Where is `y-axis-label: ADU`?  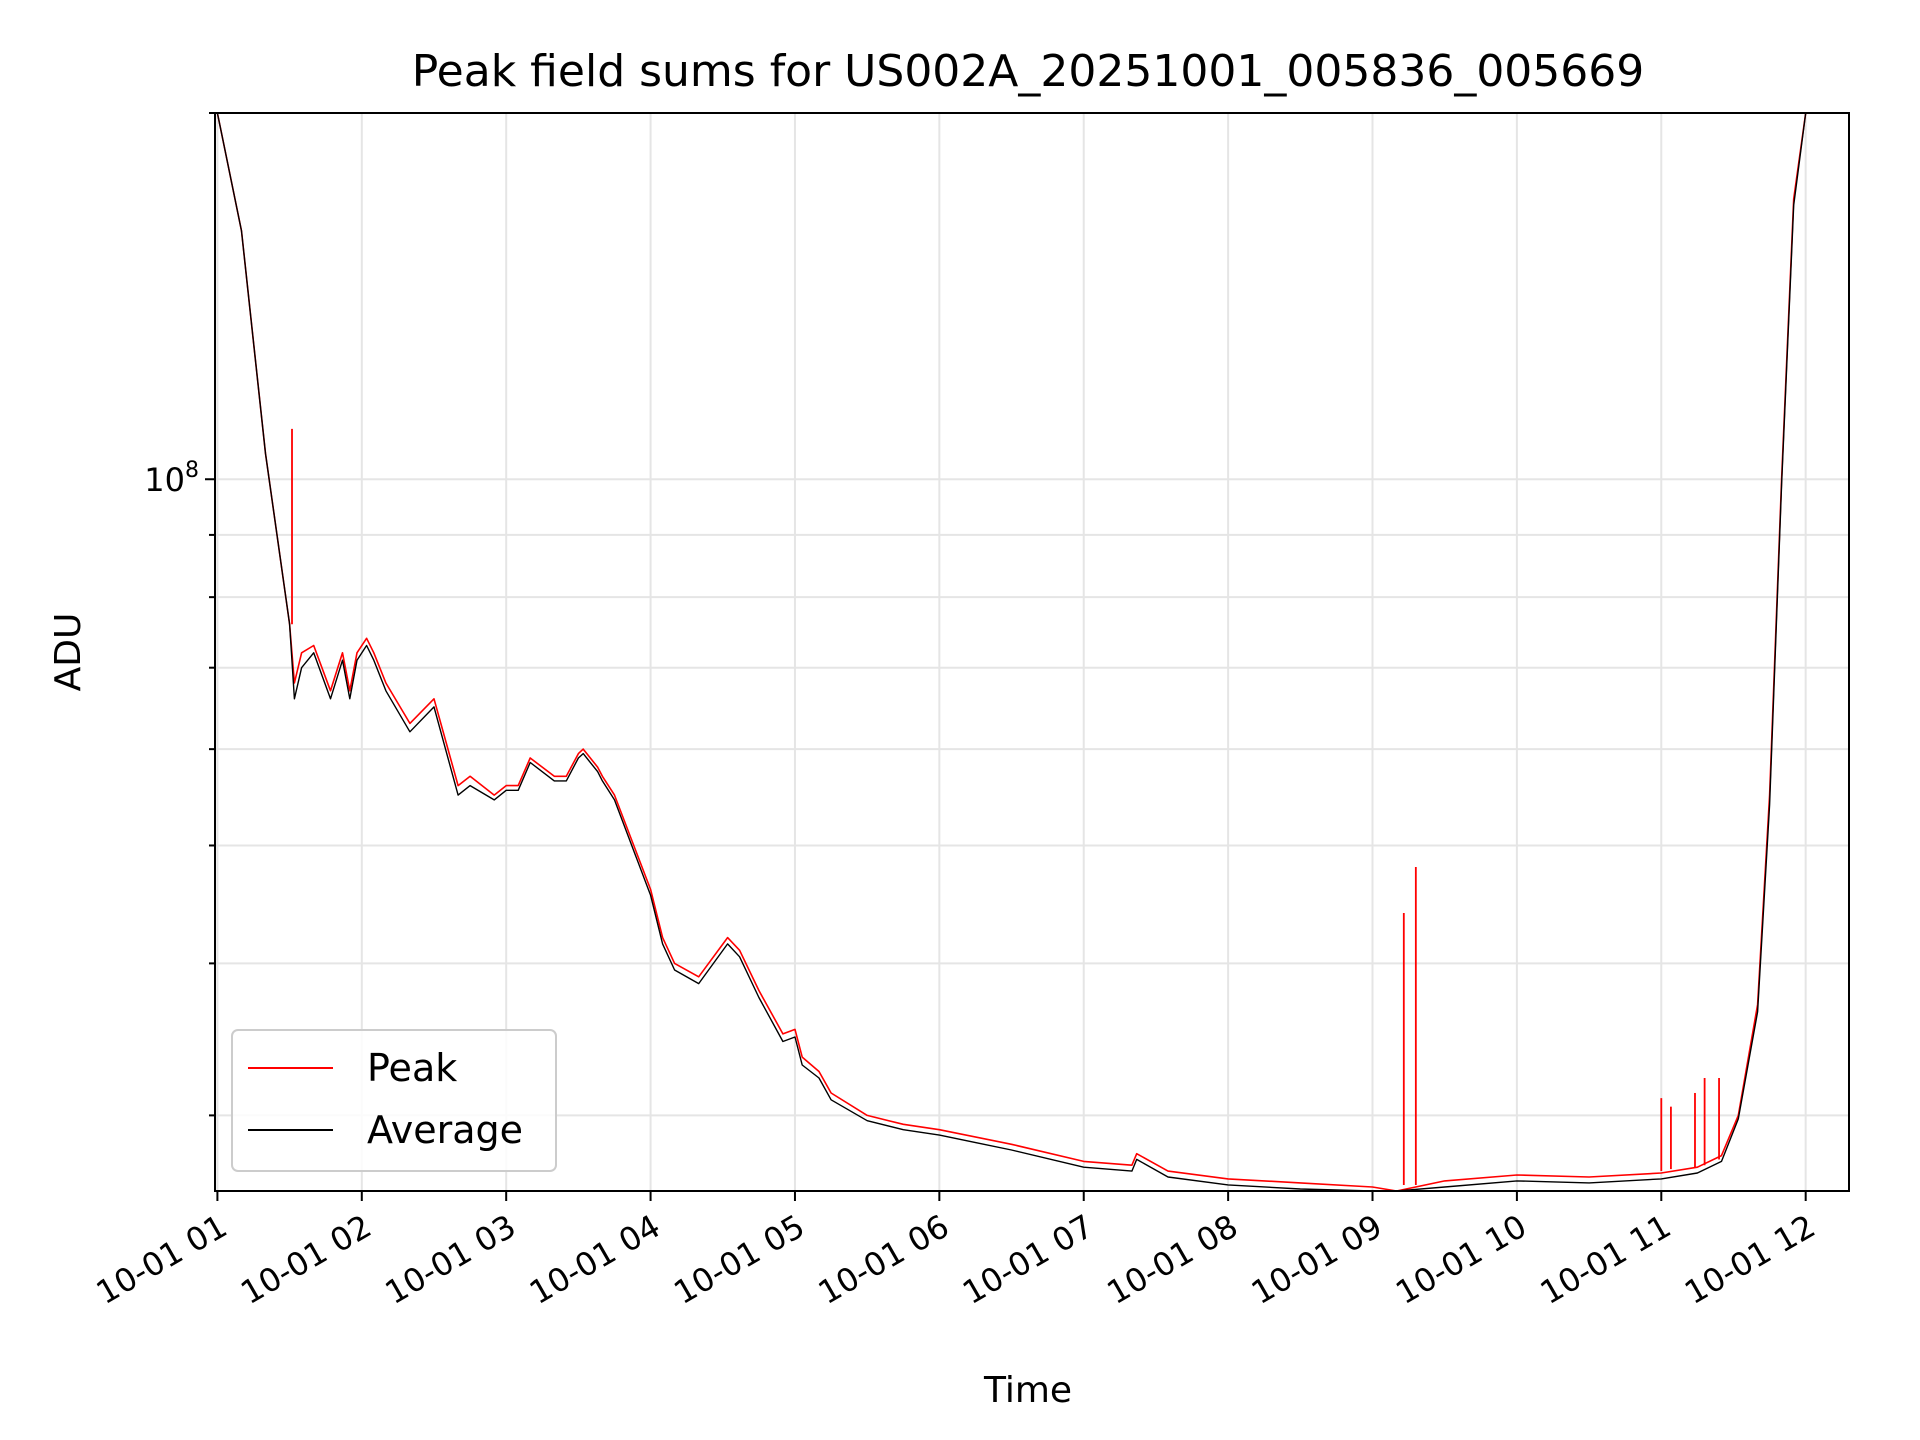
y-axis-label: ADU is located at coordinates (68, 652).